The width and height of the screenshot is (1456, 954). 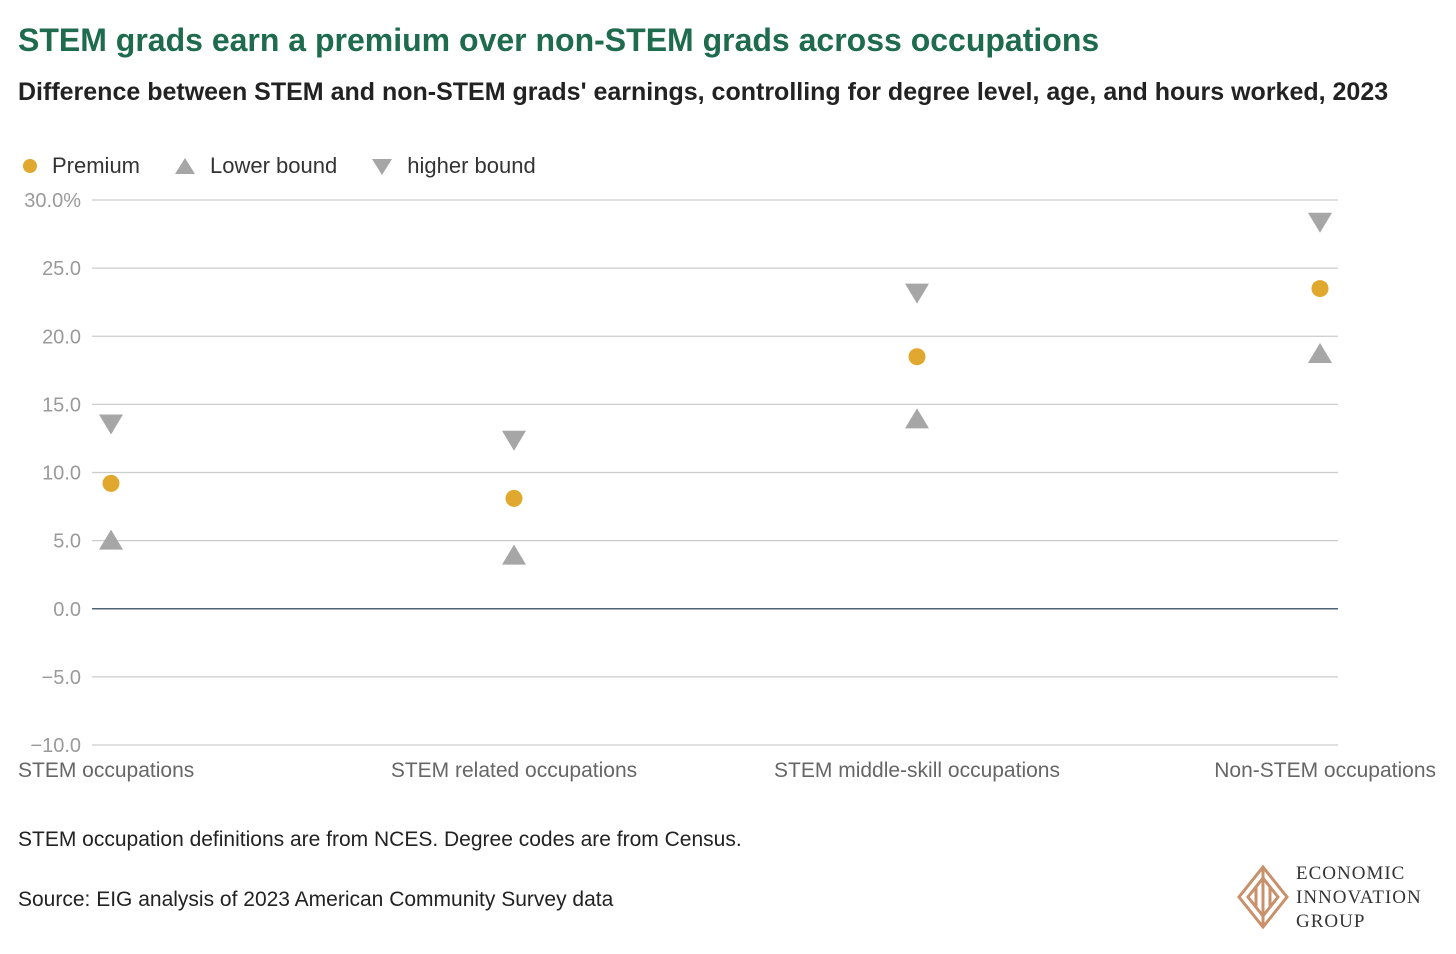 What do you see at coordinates (61, 474) in the screenshot?
I see `y-tick-label: 10.0` at bounding box center [61, 474].